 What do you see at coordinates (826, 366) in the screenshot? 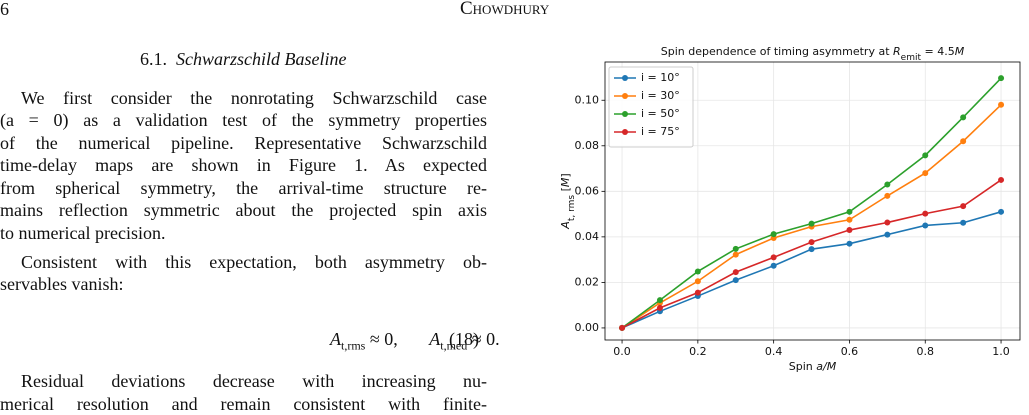
I see `text-run: a/M` at bounding box center [826, 366].